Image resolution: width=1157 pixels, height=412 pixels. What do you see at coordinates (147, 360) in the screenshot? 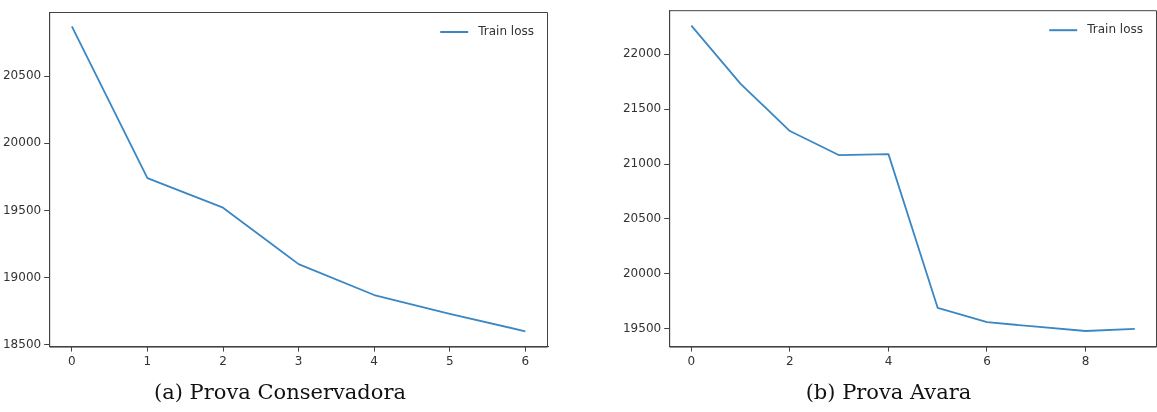
I see `x-tick-label: 1` at bounding box center [147, 360].